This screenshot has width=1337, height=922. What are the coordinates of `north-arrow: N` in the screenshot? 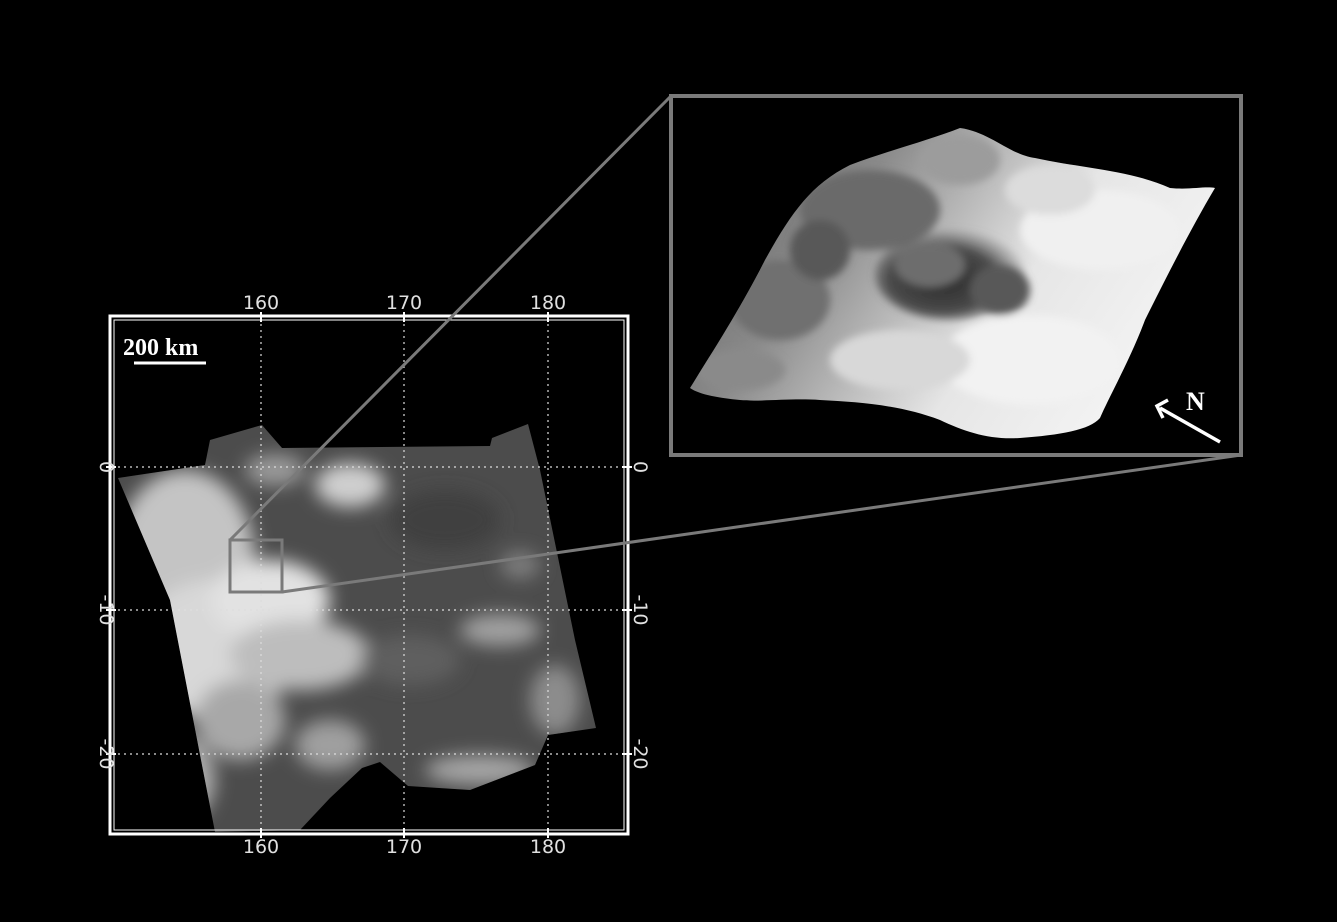 It's located at (1187, 415).